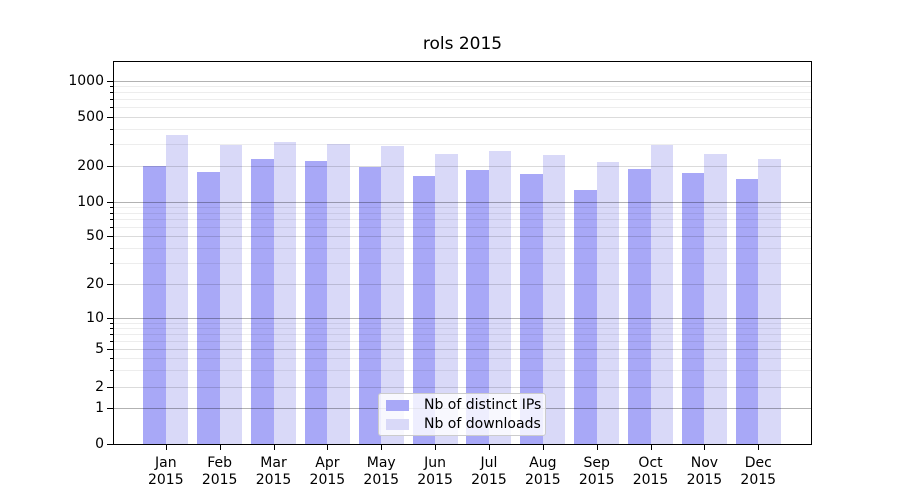  I want to click on x-tick-label-apr: Apr 2015, so click(327, 471).